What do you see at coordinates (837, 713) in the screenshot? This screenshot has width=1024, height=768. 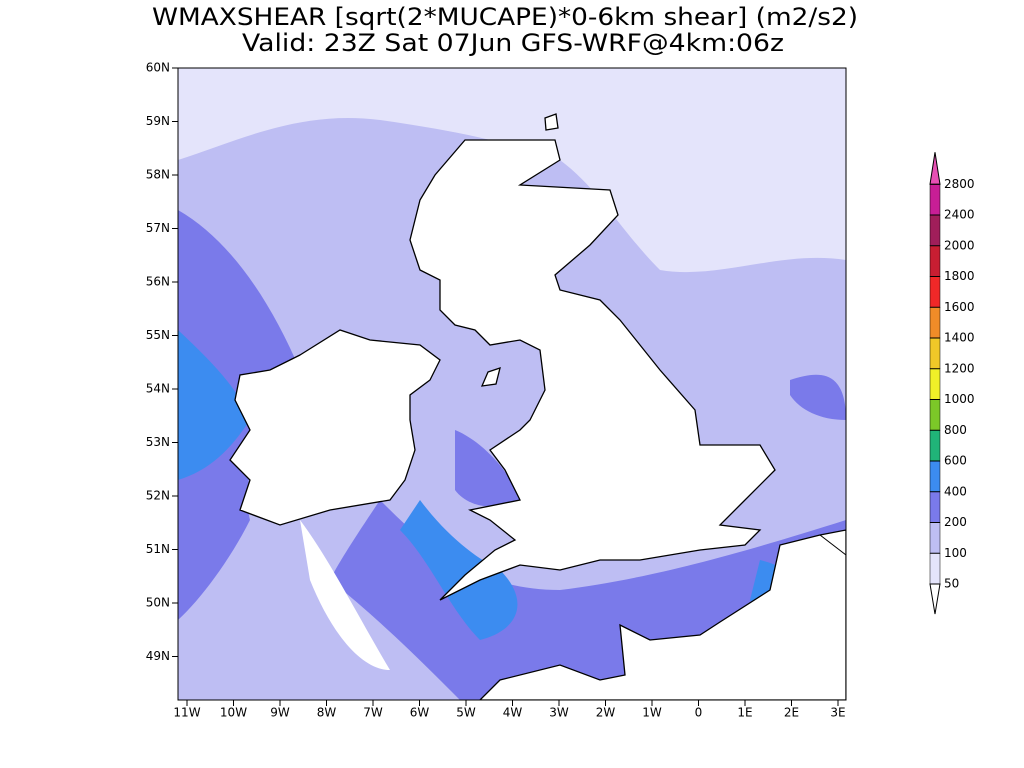 I see `lon-label: 3E` at bounding box center [837, 713].